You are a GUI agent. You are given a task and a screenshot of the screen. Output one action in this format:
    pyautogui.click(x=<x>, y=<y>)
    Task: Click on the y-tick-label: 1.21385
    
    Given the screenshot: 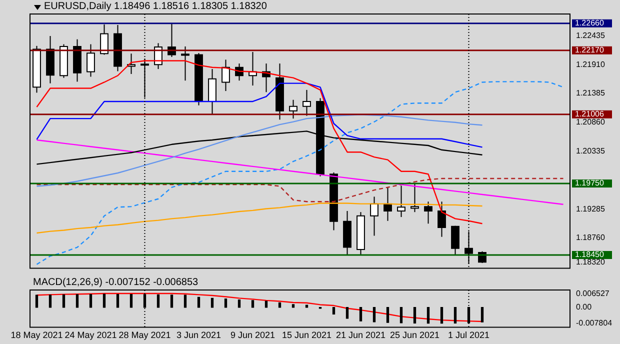 What is the action you would take?
    pyautogui.click(x=591, y=93)
    